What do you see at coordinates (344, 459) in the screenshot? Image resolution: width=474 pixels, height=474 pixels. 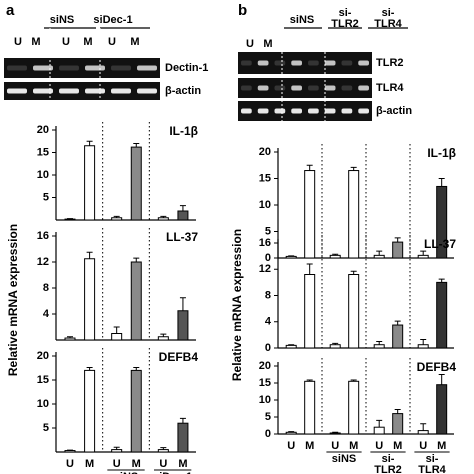 I see `group-label: siNS` at bounding box center [344, 459].